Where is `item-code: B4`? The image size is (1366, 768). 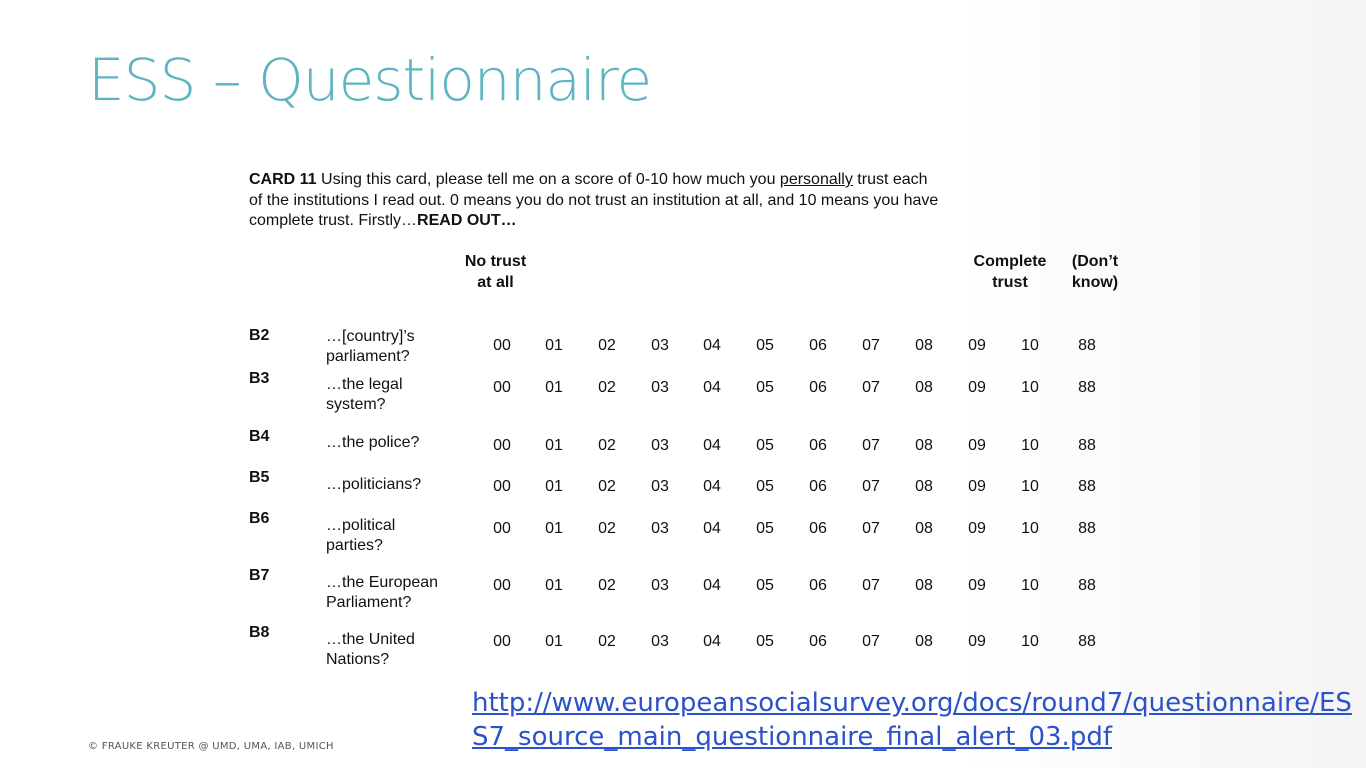
item-code: B4 is located at coordinates (259, 436).